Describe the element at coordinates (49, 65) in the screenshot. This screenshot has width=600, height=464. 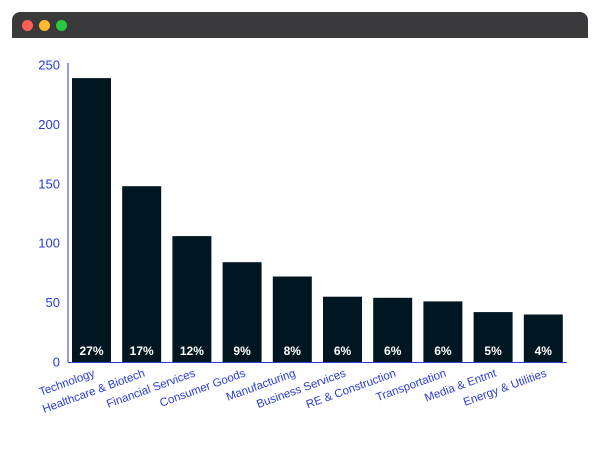
I see `y-tick-label: 250` at that location.